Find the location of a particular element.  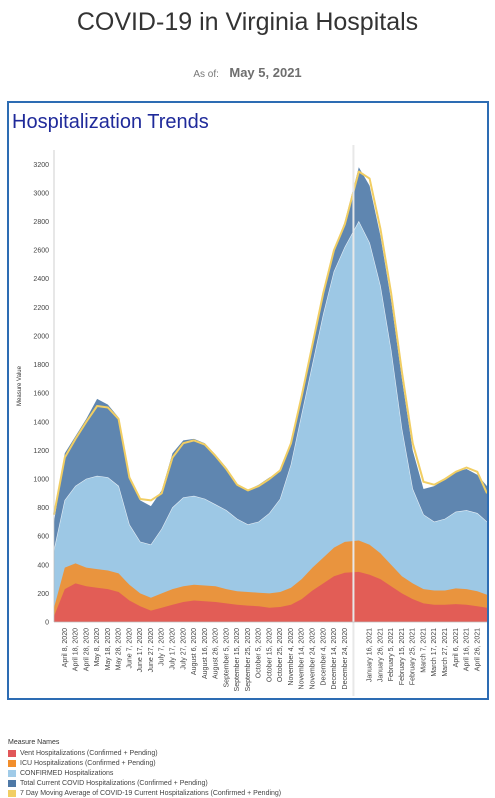

x-tick-label: January 26, 2021 is located at coordinates (380, 655).